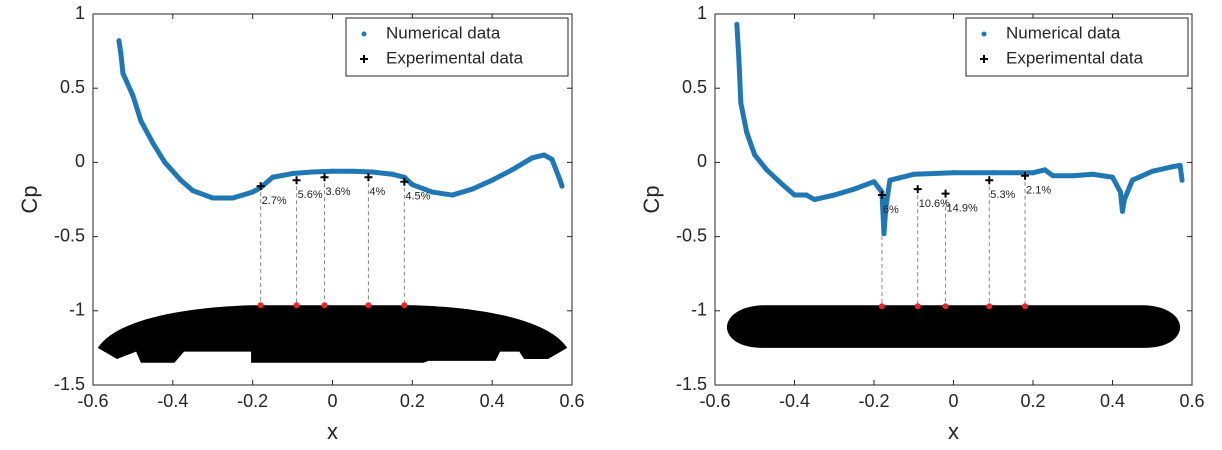 The image size is (1222, 450). I want to click on y-tick-label: 0, so click(80, 161).